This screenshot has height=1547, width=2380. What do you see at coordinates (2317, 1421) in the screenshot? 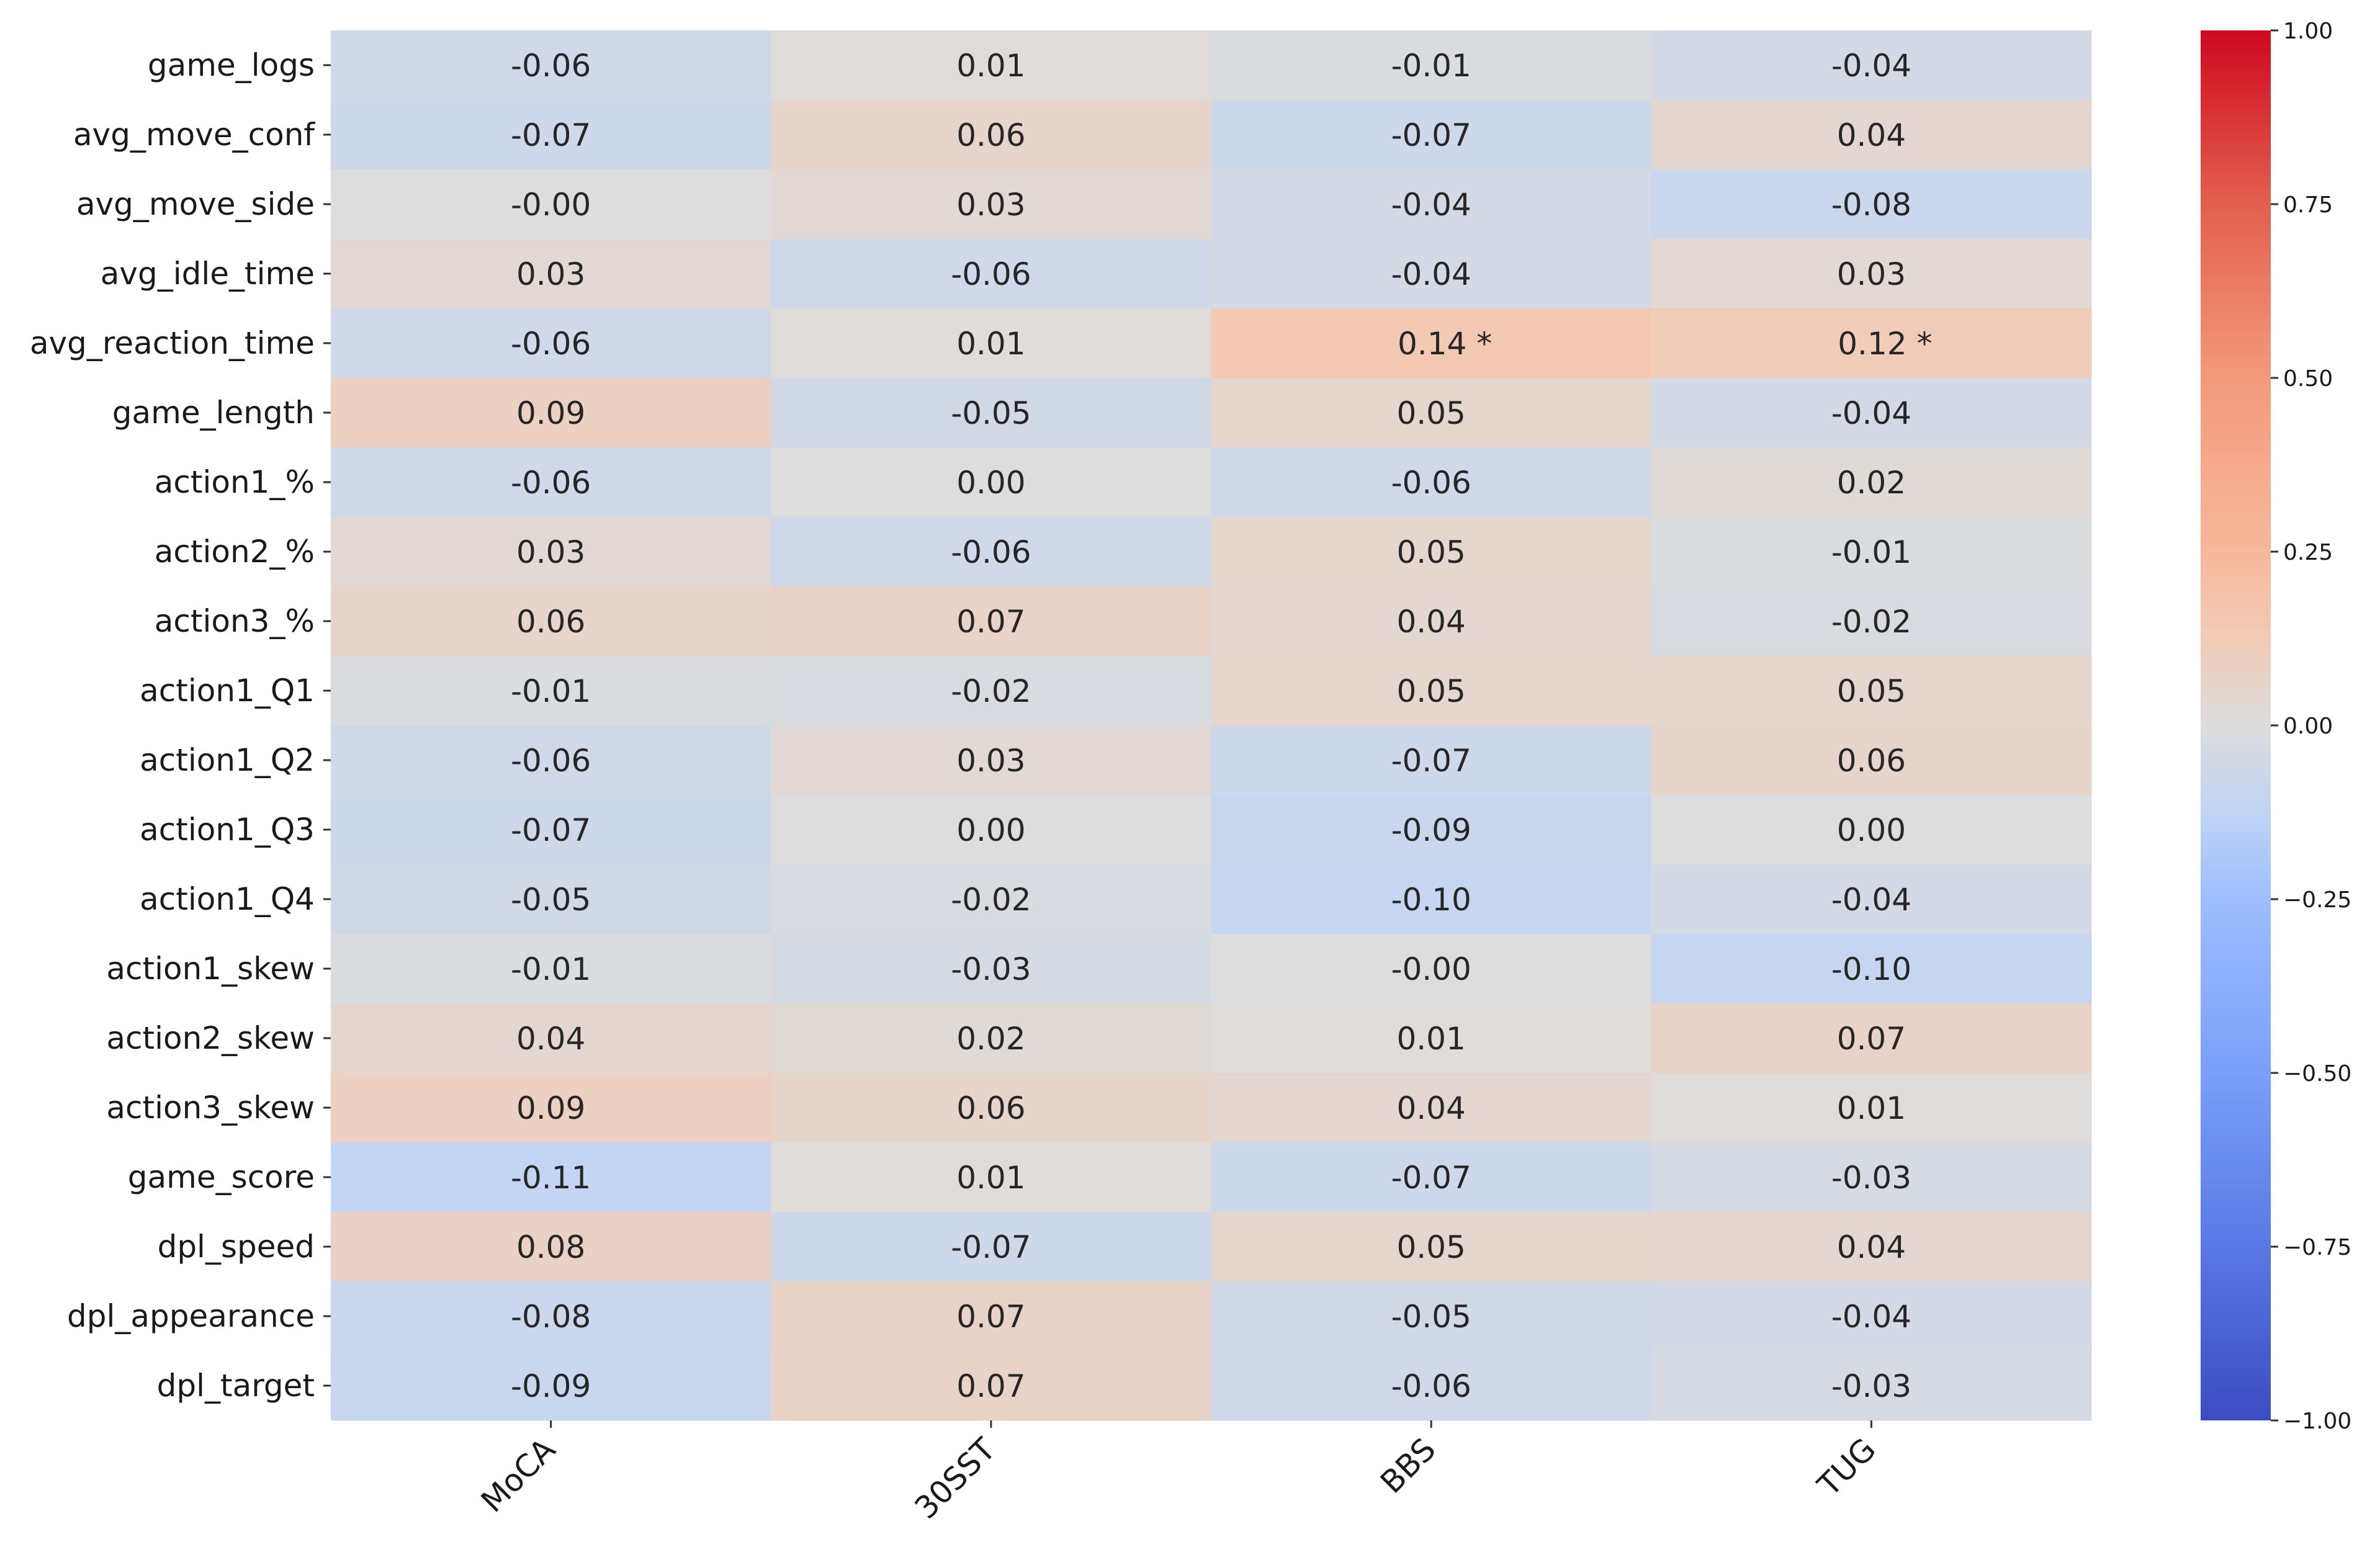
I see `colorbar-tick-label: −1.00` at bounding box center [2317, 1421].